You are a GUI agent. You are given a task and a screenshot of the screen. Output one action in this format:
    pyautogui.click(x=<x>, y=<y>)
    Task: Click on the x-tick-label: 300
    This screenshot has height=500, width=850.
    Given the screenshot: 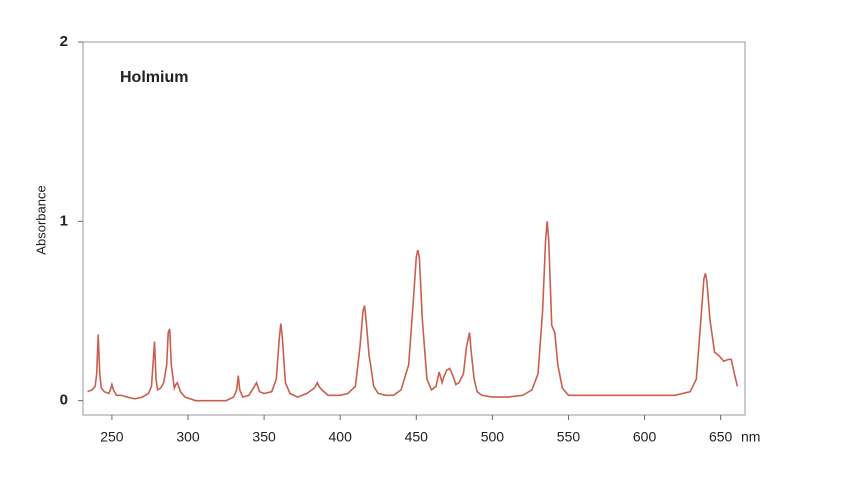 What is the action you would take?
    pyautogui.click(x=188, y=437)
    